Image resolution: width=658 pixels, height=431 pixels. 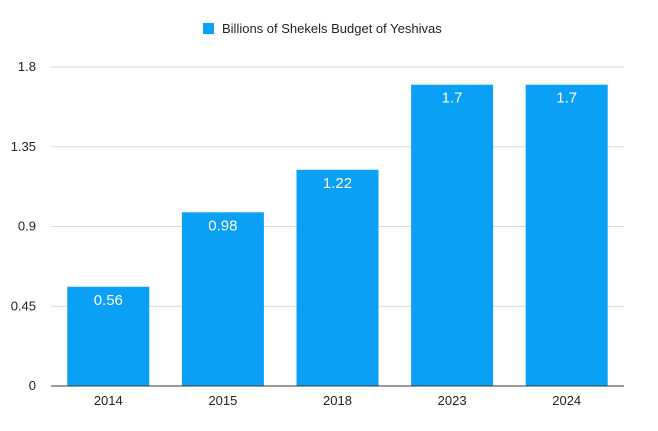 I want to click on y-tick-label: 0.9, so click(x=27, y=226).